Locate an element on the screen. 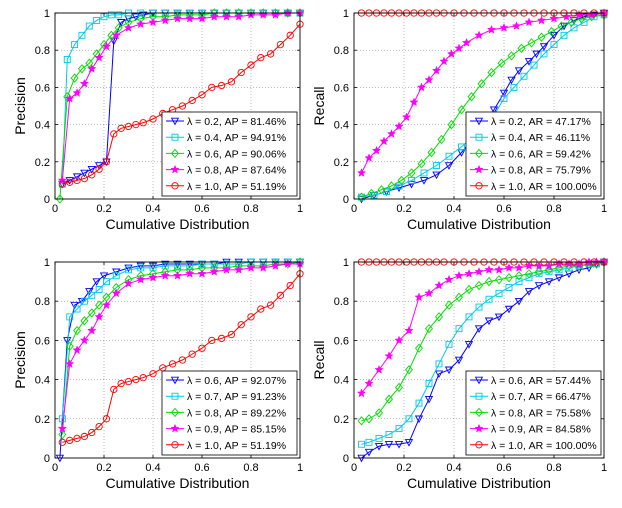 The image size is (622, 508). x-tick-label: 0 is located at coordinates (55, 468).